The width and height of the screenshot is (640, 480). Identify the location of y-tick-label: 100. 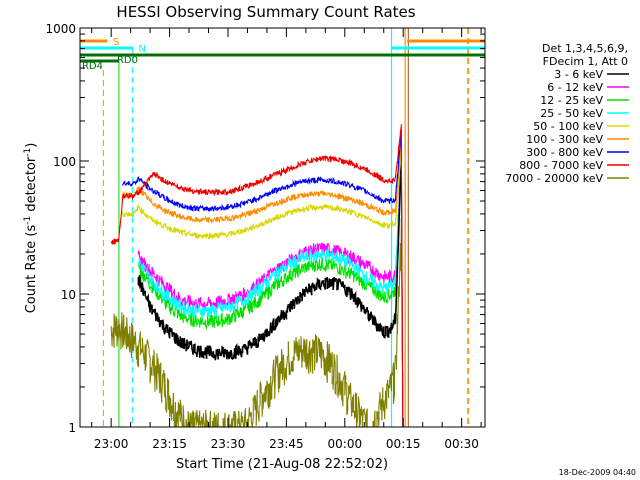
(64, 162).